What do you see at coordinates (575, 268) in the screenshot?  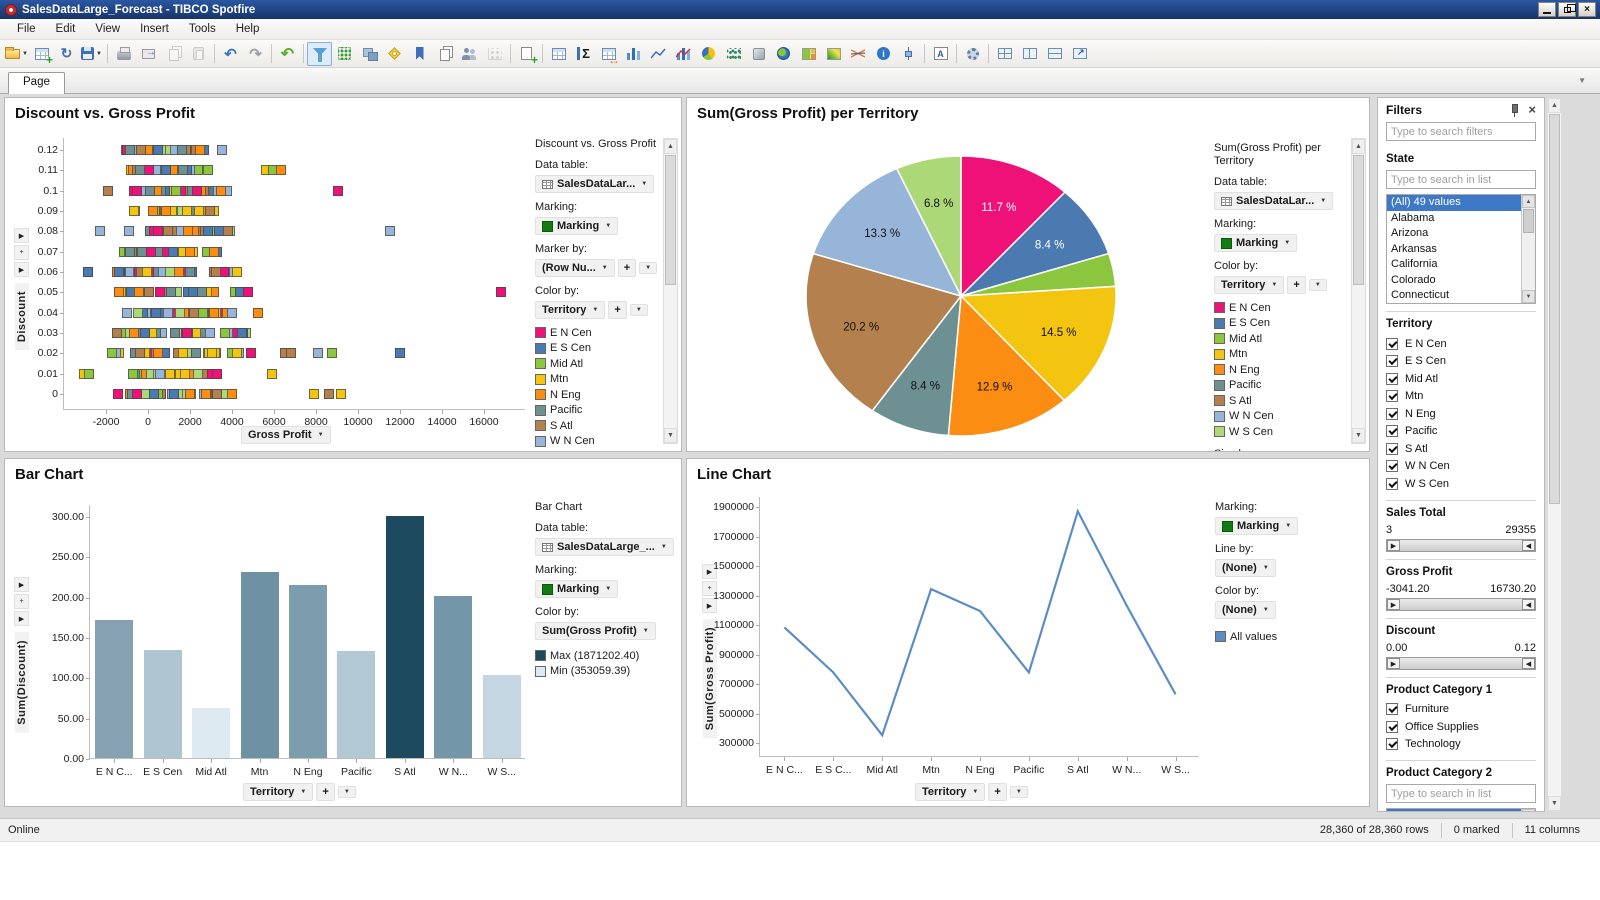 I see `marker-by-dropdown: (Row Nu... ▼` at bounding box center [575, 268].